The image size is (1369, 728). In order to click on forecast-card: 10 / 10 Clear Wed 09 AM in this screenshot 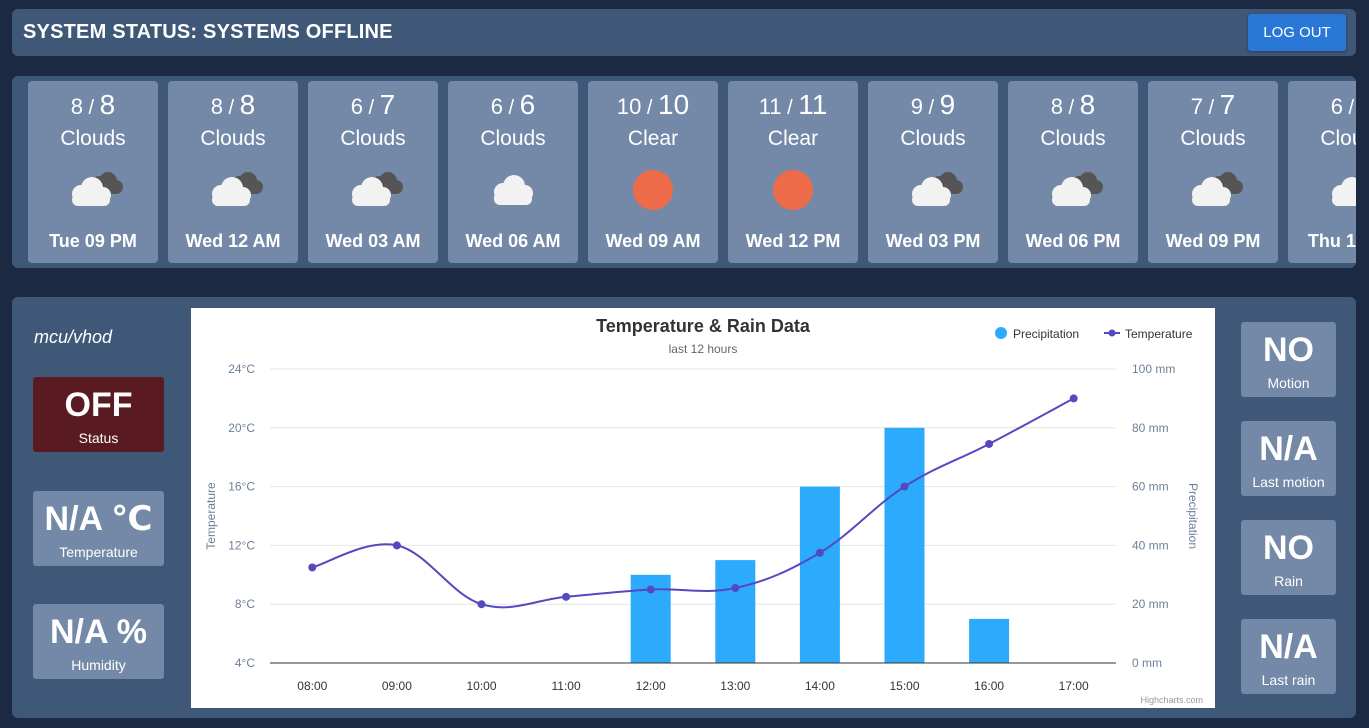, I will do `click(653, 172)`.